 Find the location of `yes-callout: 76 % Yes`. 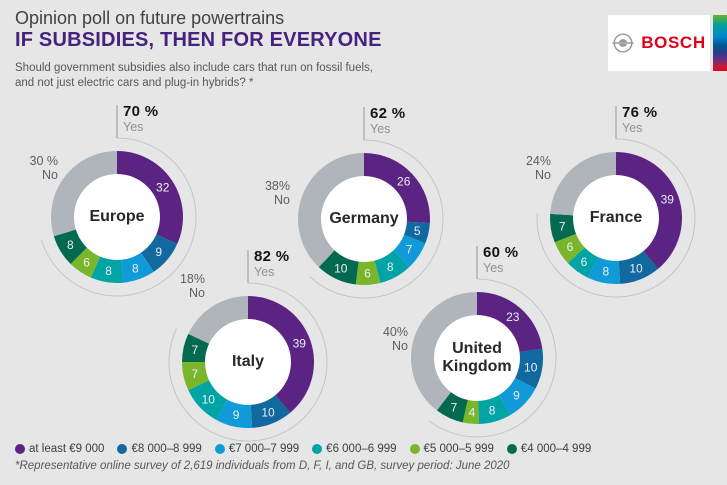

yes-callout: 76 % Yes is located at coordinates (637, 120).